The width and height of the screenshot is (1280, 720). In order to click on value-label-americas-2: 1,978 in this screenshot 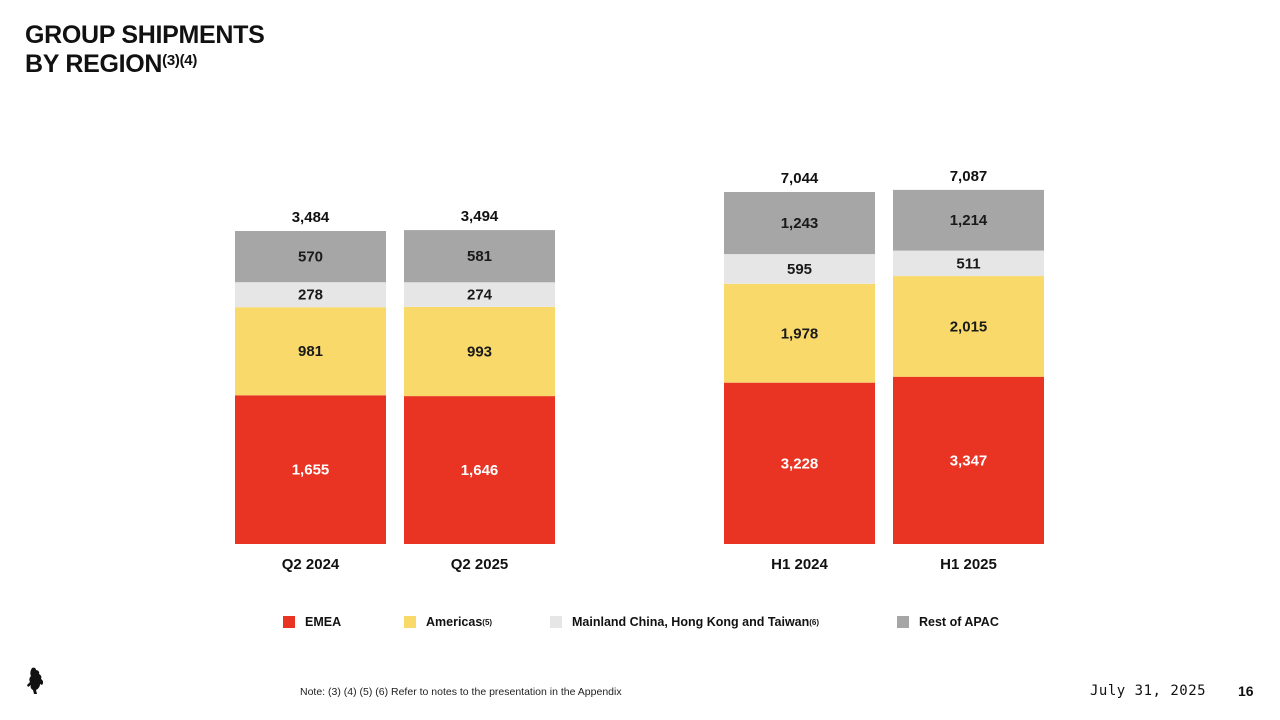, I will do `click(800, 333)`.